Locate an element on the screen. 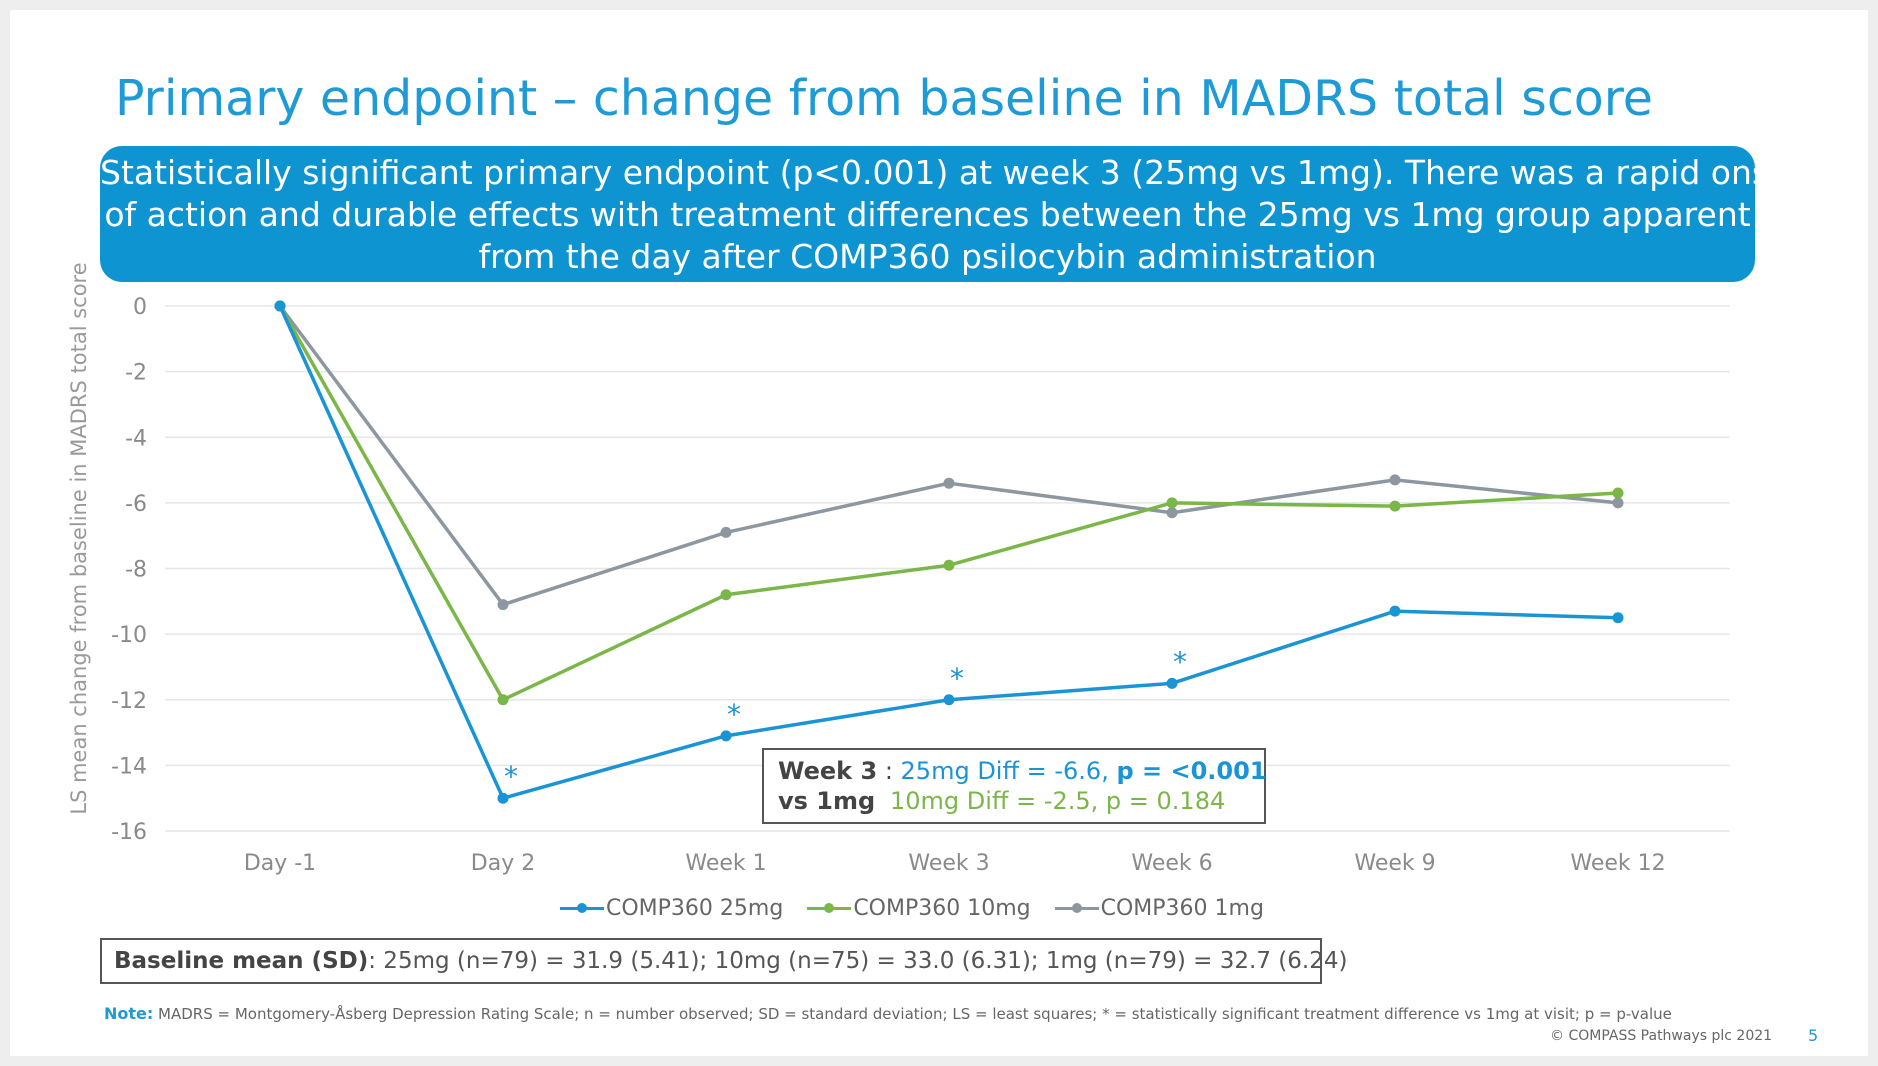 The height and width of the screenshot is (1066, 1878). chart-legend: COMP360 25mg COMP360 10mg COMP360 1mg is located at coordinates (919, 908).